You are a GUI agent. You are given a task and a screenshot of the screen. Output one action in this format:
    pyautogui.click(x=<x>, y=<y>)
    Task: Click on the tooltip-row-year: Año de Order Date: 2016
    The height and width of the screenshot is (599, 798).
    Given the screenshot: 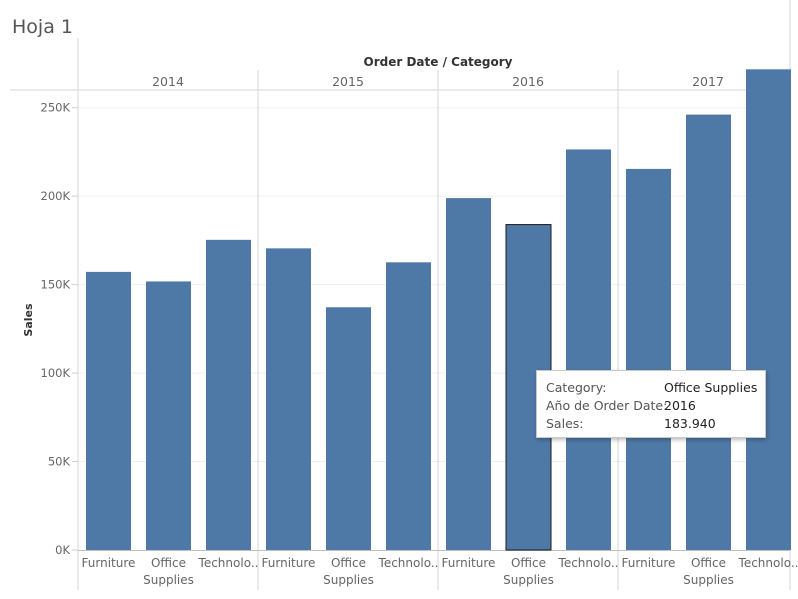 What is the action you would take?
    pyautogui.click(x=655, y=406)
    